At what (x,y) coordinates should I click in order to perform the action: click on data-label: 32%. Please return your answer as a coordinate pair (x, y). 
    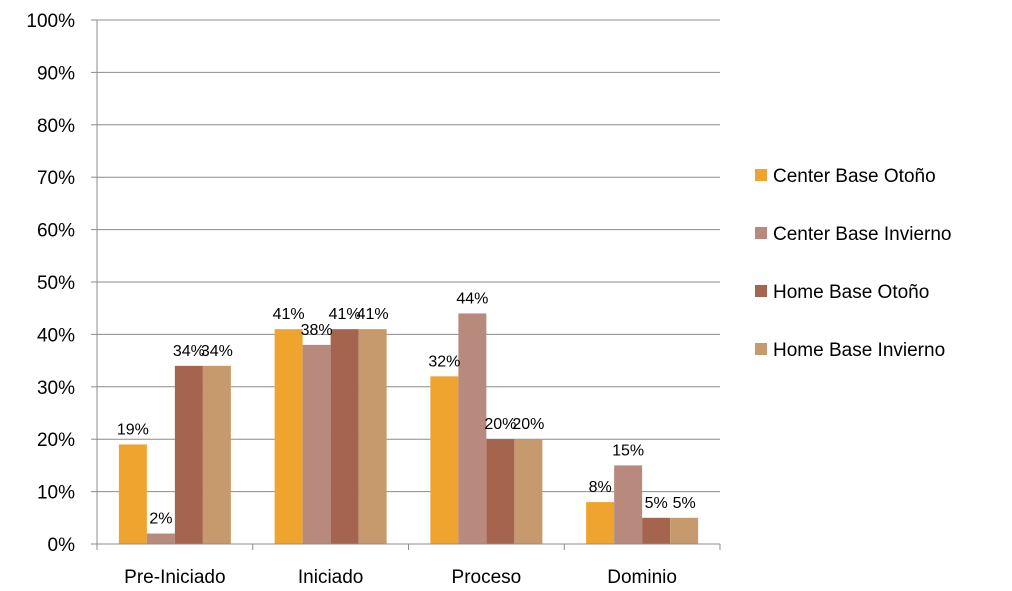
    Looking at the image, I should click on (444, 361).